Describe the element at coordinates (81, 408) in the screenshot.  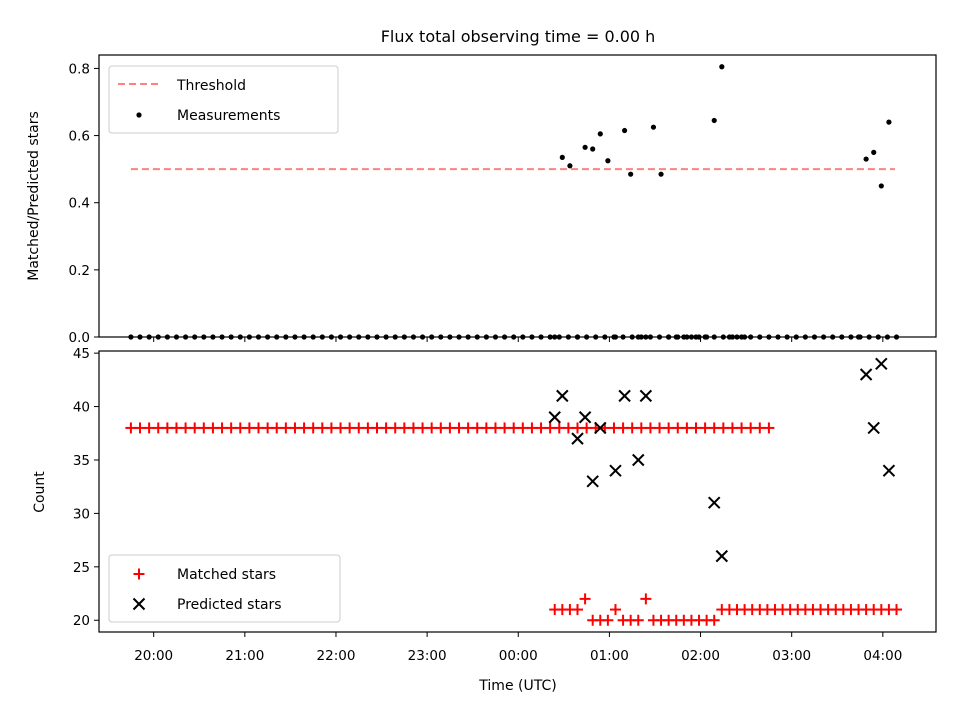
I see `y-tick-label: 40` at that location.